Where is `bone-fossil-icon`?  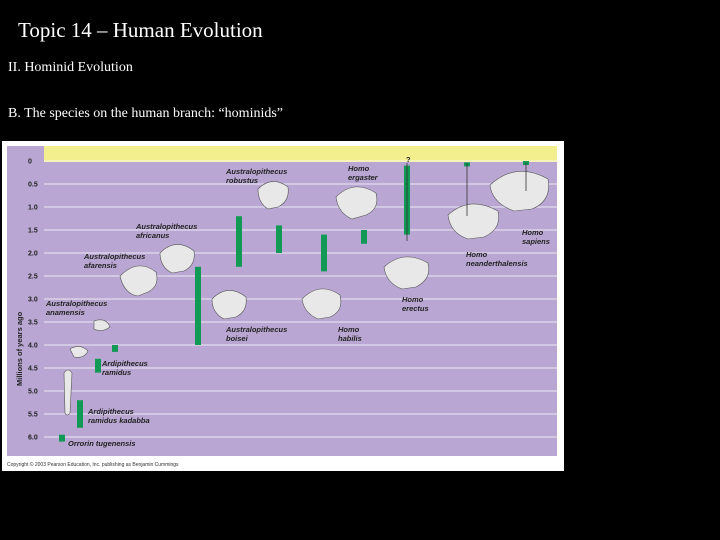
bone-fossil-icon is located at coordinates (68, 392).